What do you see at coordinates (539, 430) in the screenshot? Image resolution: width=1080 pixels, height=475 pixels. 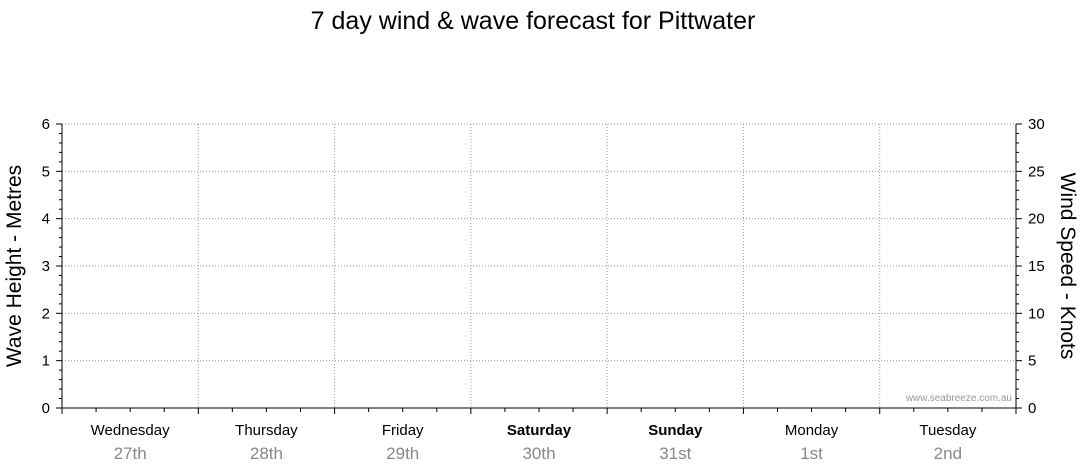 I see `day-label: Saturday` at bounding box center [539, 430].